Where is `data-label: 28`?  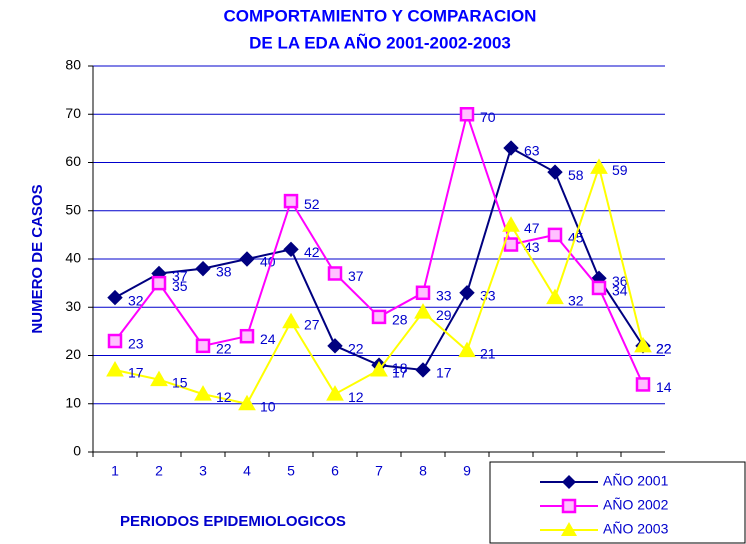
data-label: 28 is located at coordinates (400, 320).